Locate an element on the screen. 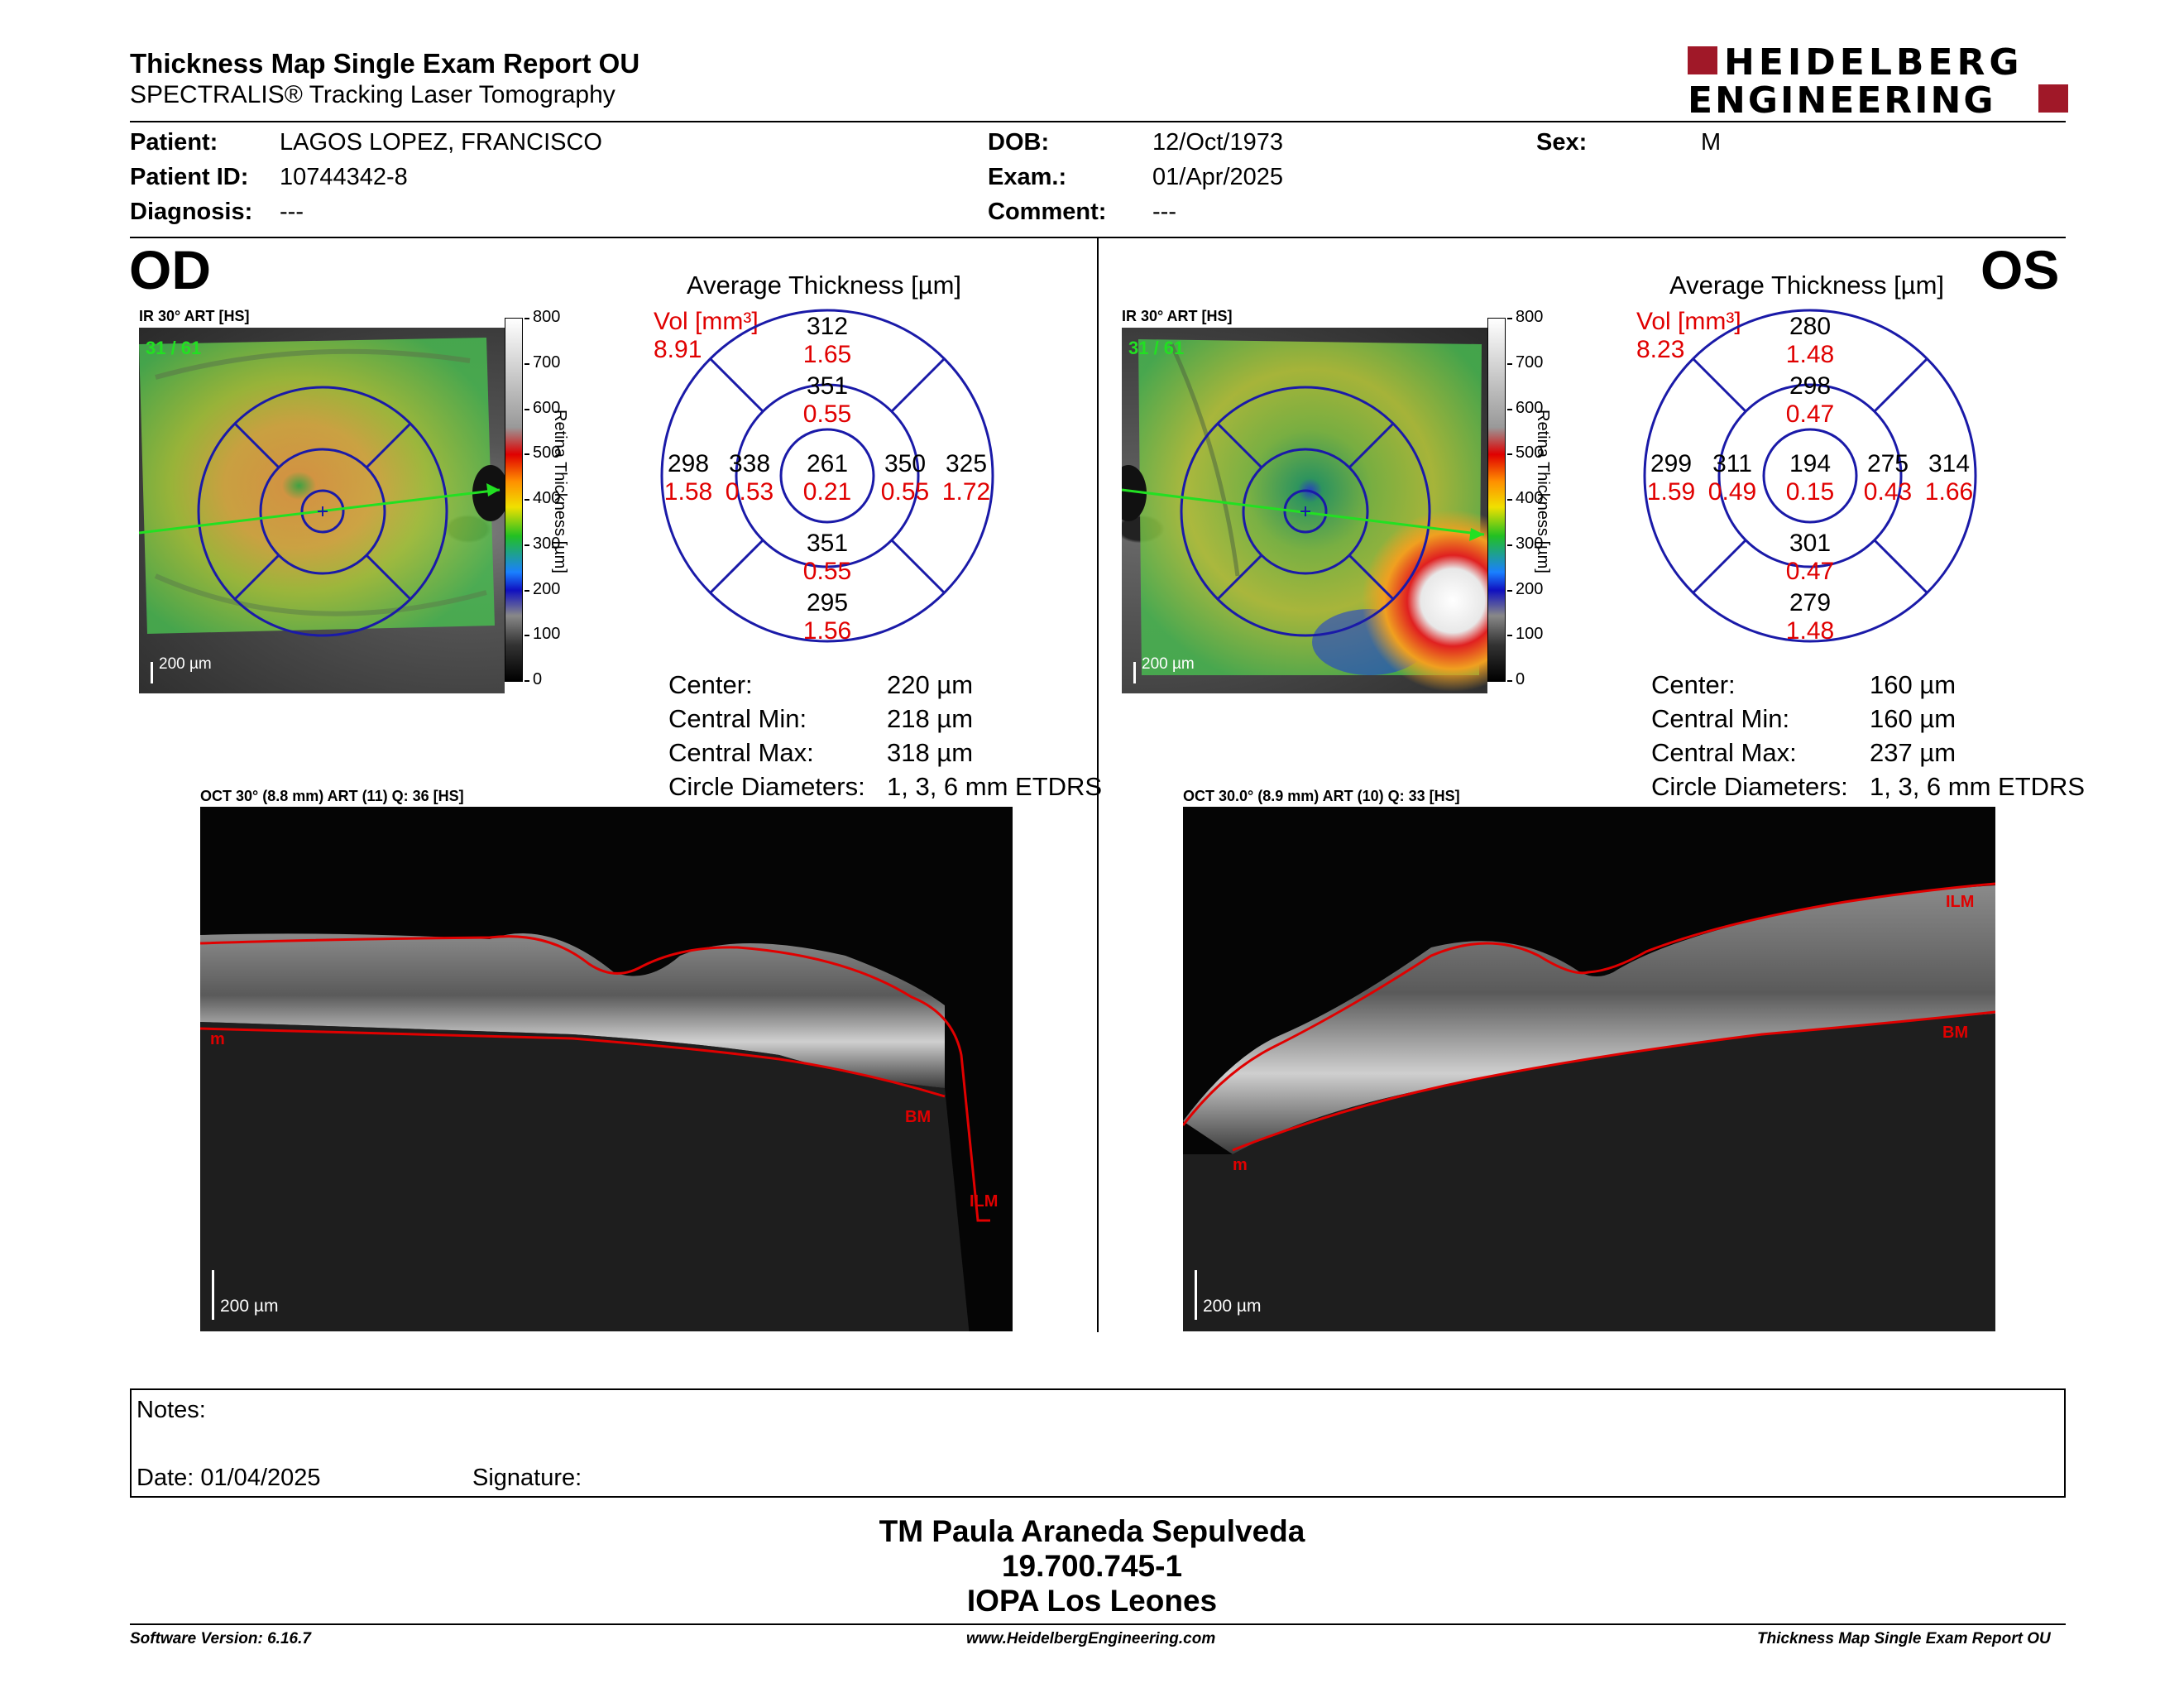 The height and width of the screenshot is (1688, 2184). os-central-max-value: 237 µm is located at coordinates (1913, 752).